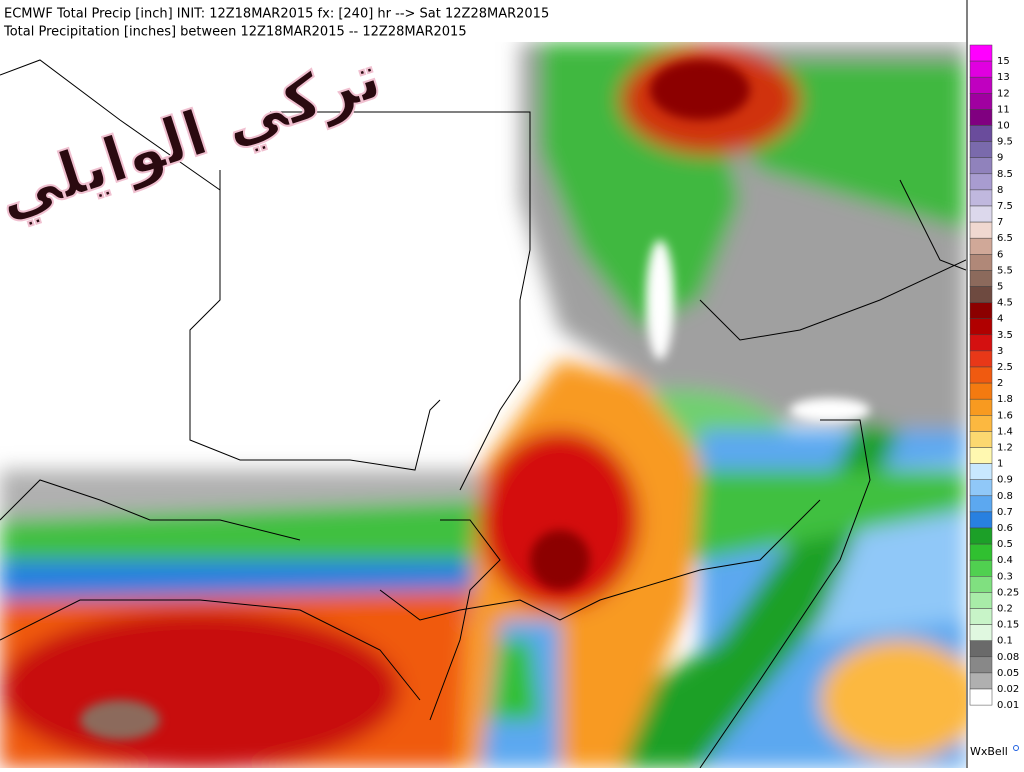 The width and height of the screenshot is (1024, 772). Describe the element at coordinates (1000, 190) in the screenshot. I see `legend-label: 8` at that location.